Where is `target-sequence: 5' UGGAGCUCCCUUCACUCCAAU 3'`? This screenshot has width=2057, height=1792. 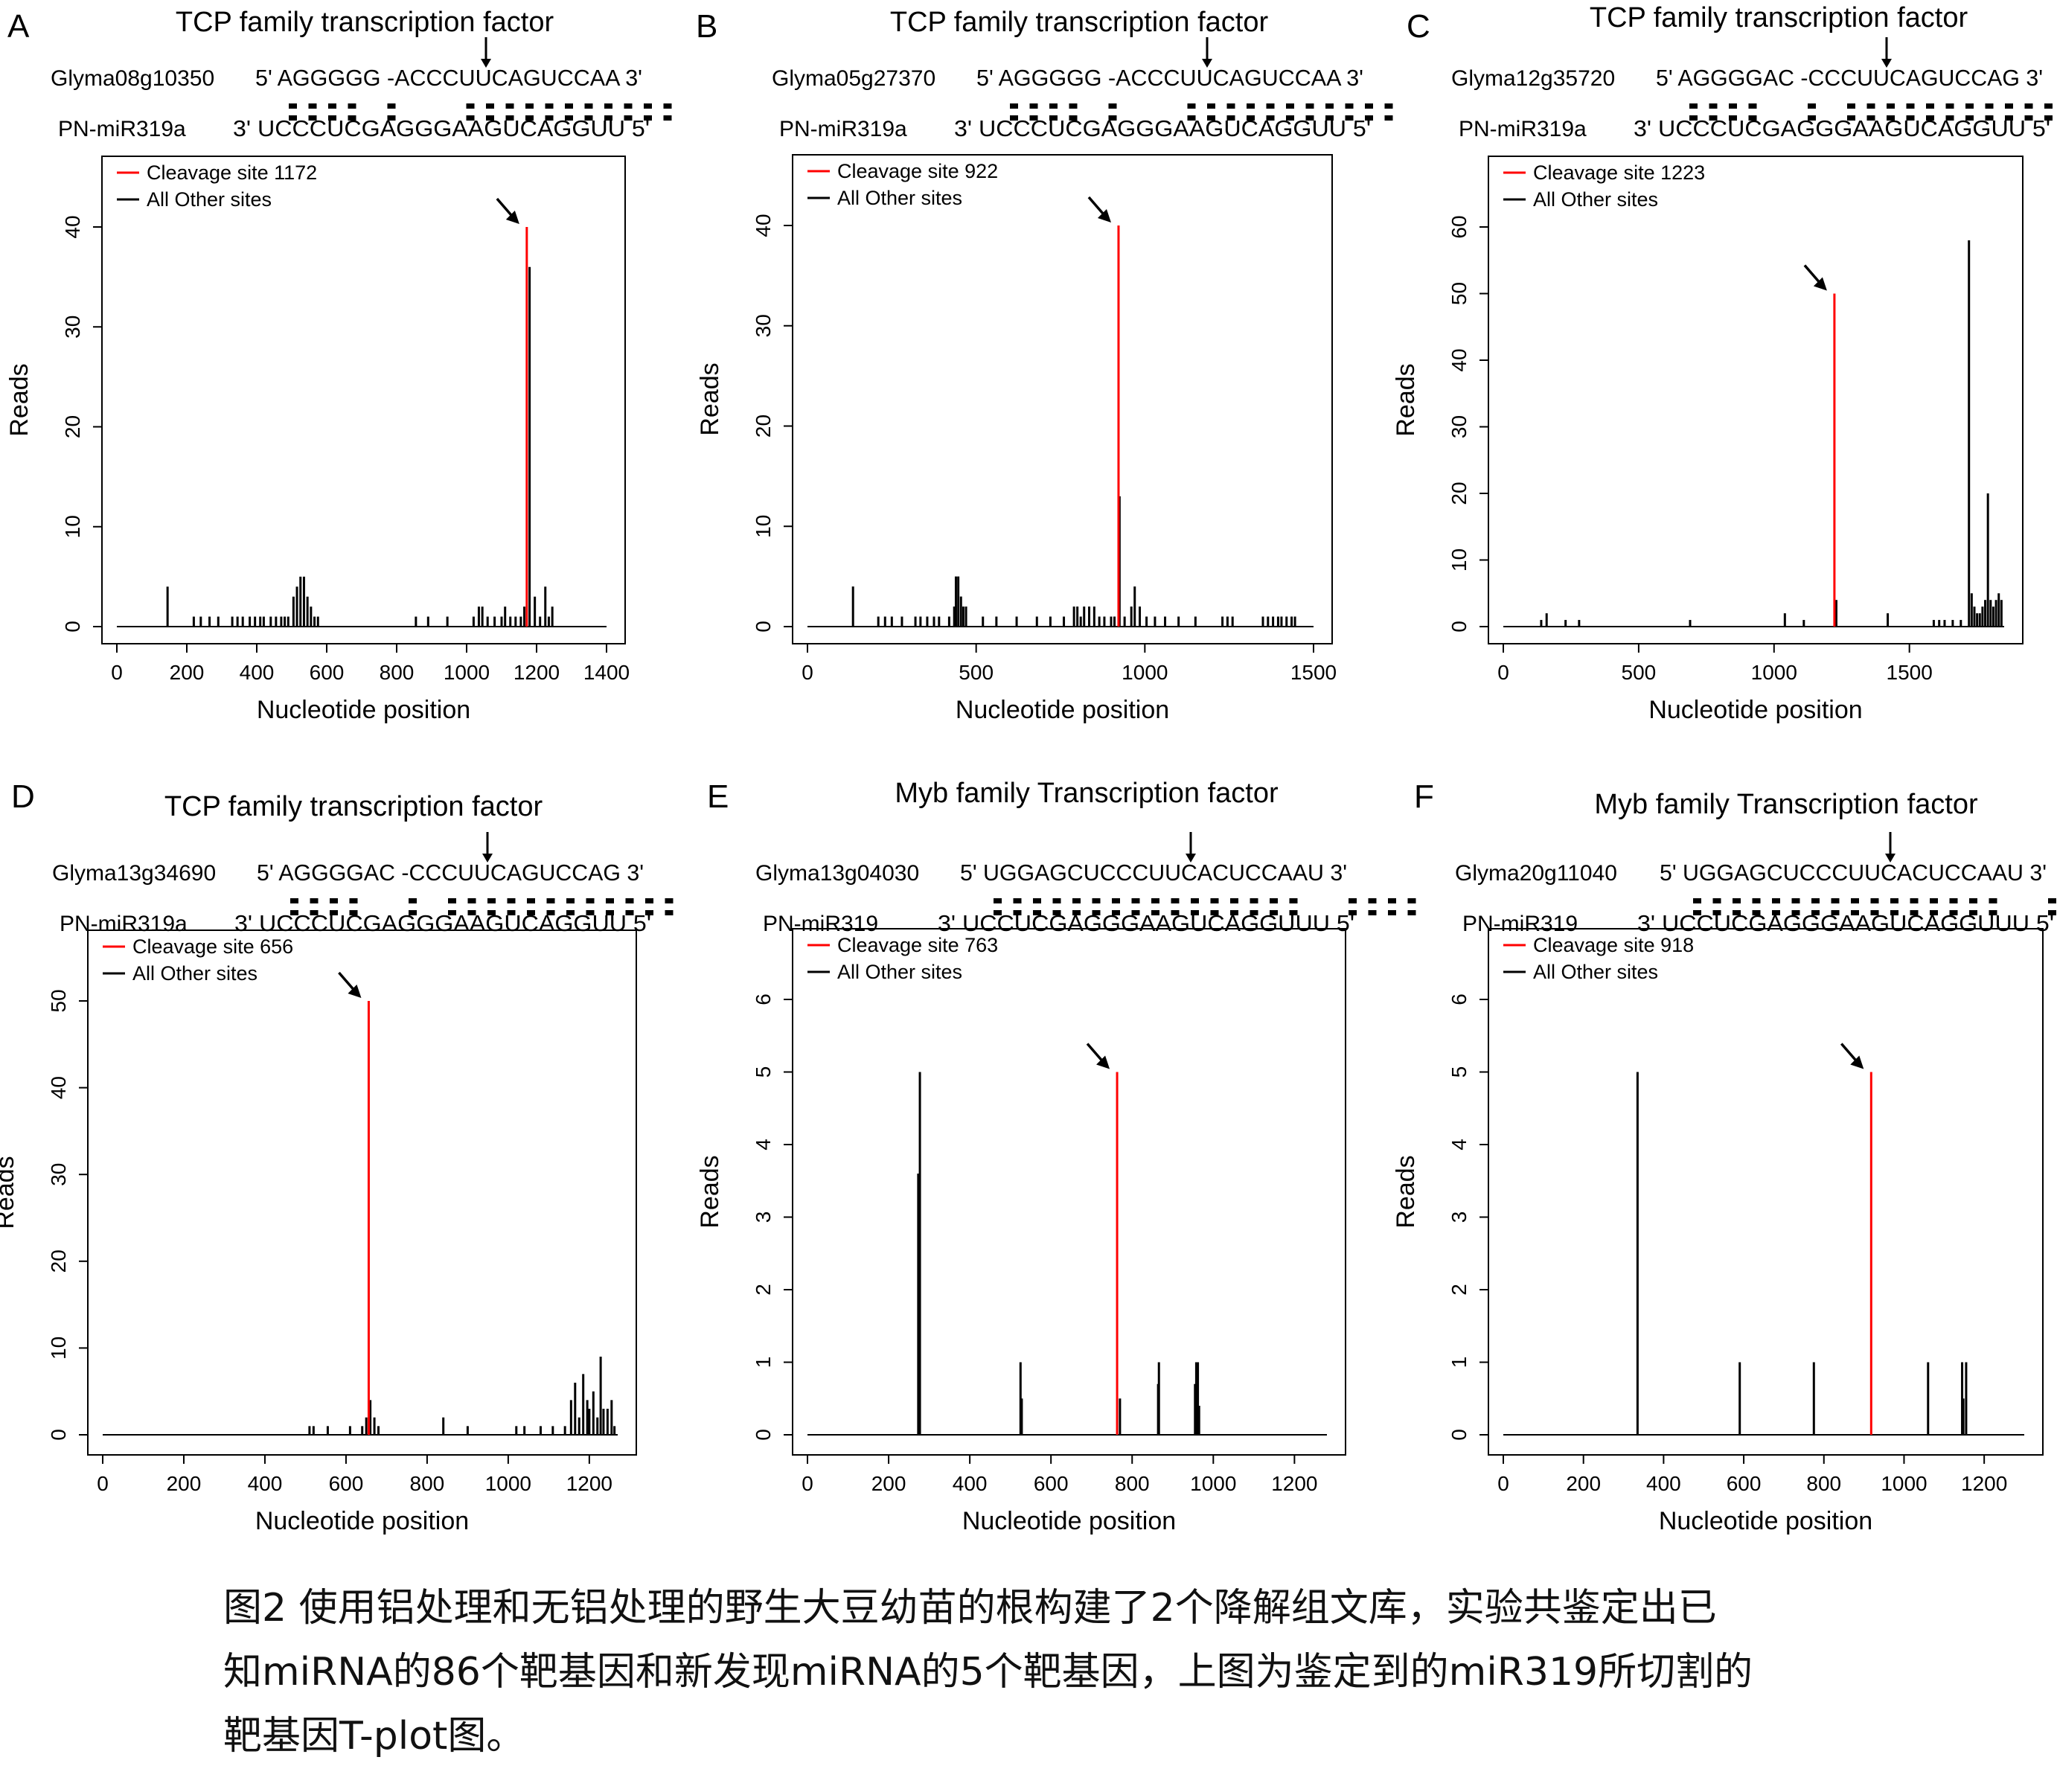
target-sequence: 5' UGGAGCUCCCUUCACUCCAAU 3' is located at coordinates (1853, 873).